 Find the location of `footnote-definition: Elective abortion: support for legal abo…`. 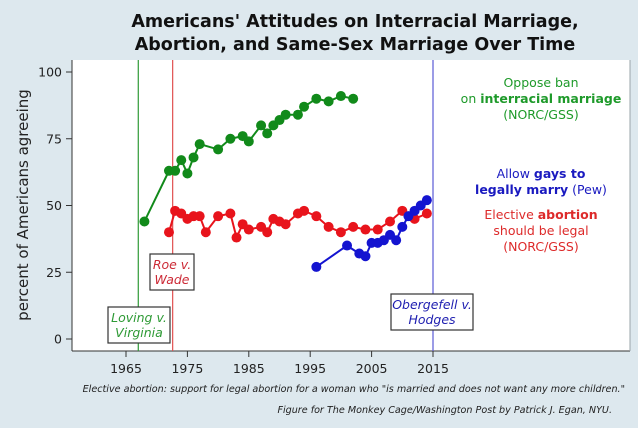

footnote-definition: Elective abortion: support for legal abo… is located at coordinates (354, 389).